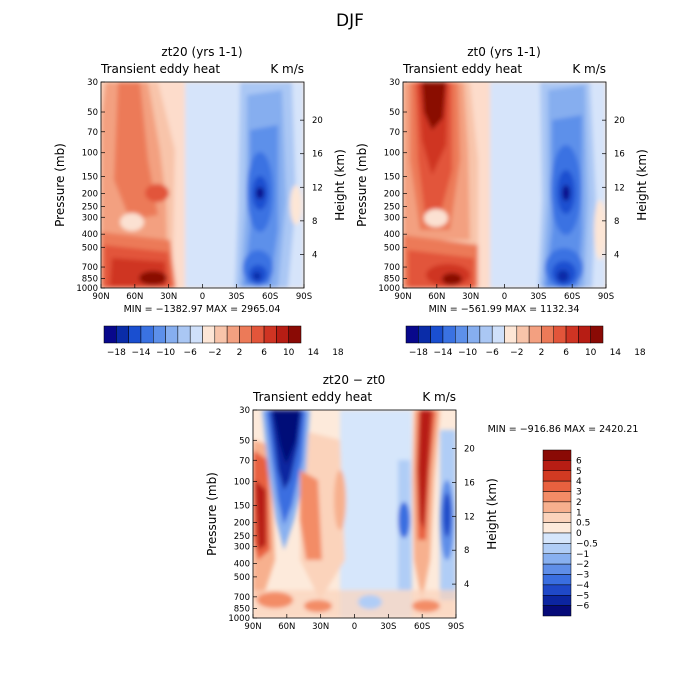 This screenshot has height=700, width=700. What do you see at coordinates (563, 429) in the screenshot?
I see `min-max-readout: MIN = −916.86 MAX = 2420.21` at bounding box center [563, 429].